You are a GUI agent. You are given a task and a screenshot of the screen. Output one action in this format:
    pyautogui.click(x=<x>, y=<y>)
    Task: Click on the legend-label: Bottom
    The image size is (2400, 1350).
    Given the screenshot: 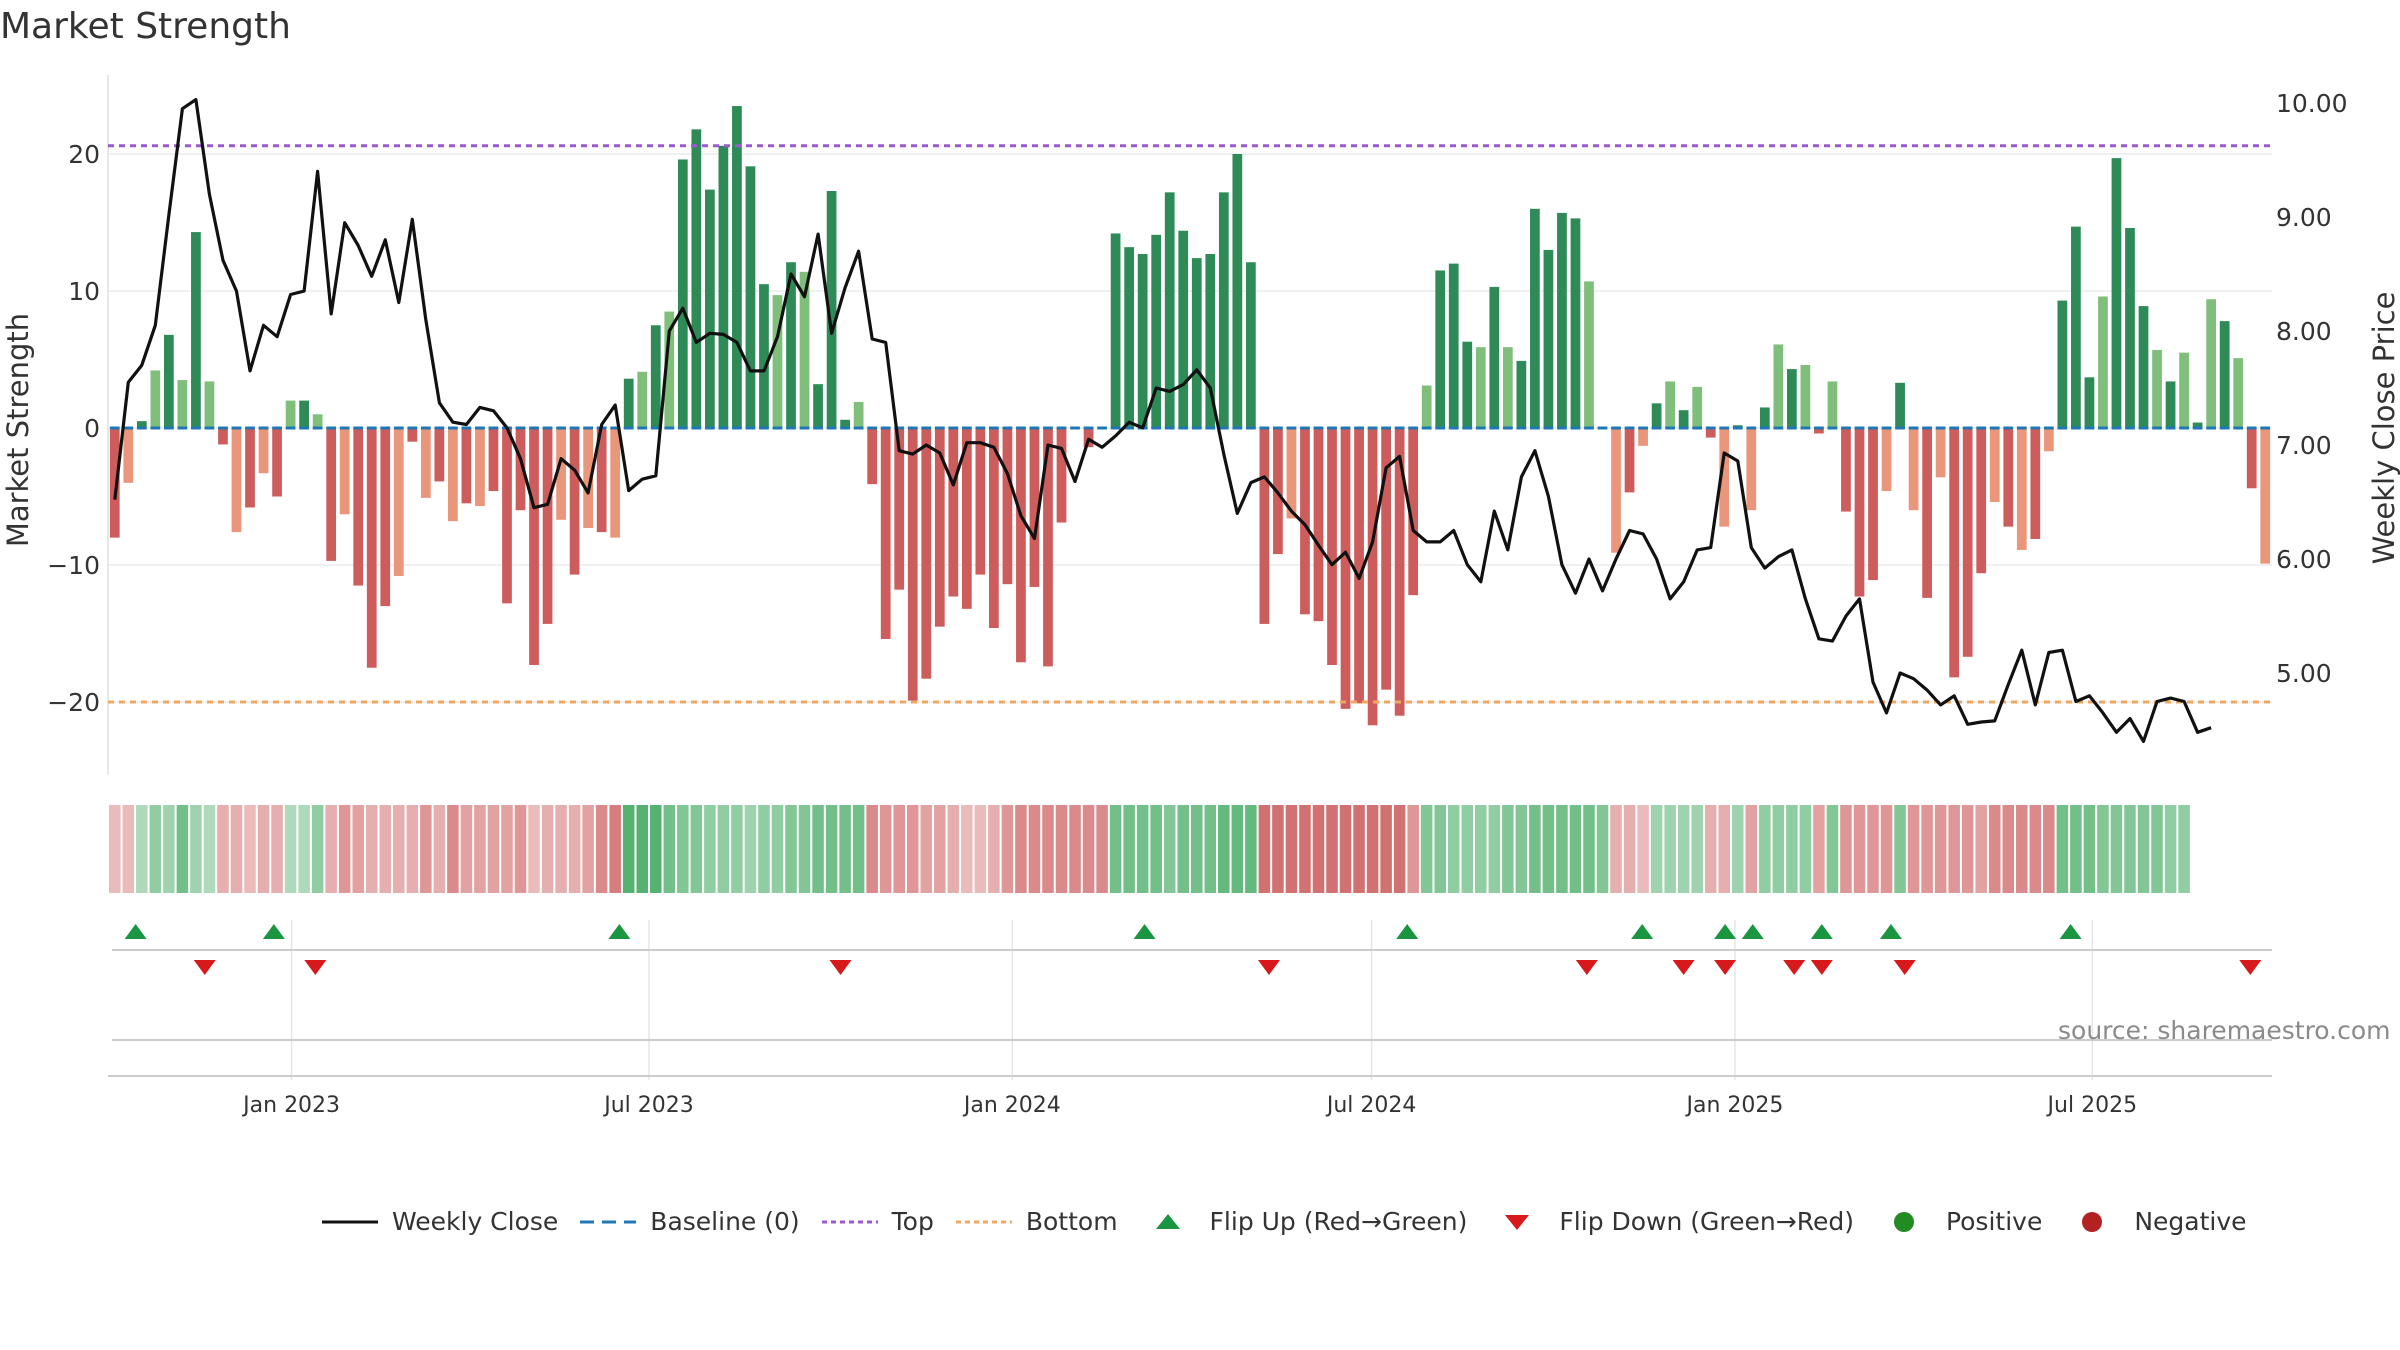 What is the action you would take?
    pyautogui.click(x=1071, y=1221)
    